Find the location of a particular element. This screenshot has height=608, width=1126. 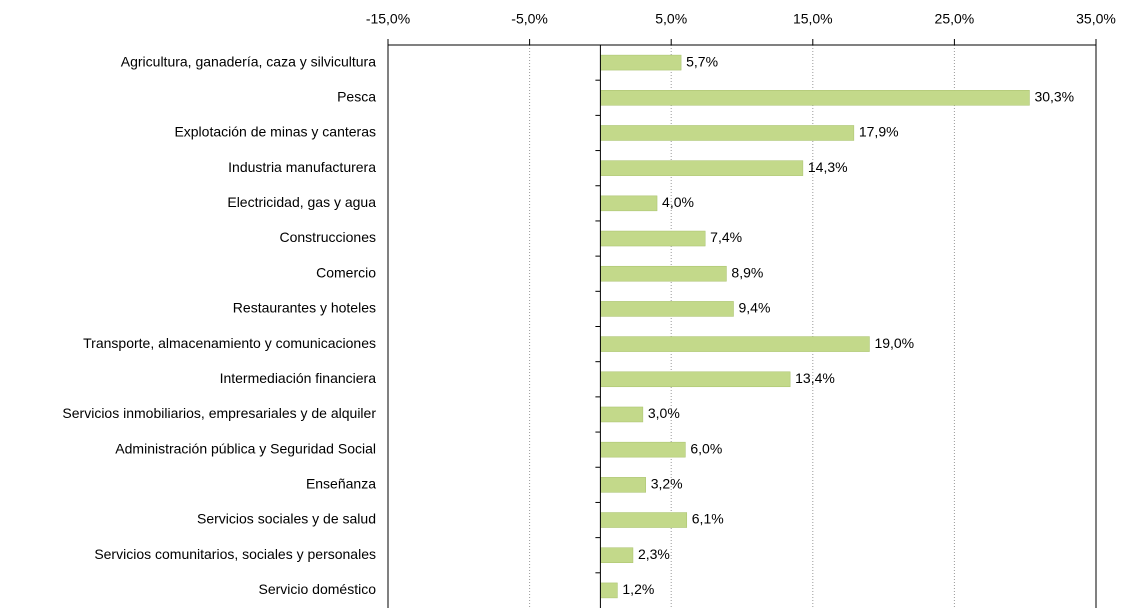

data-label: 3,2% is located at coordinates (667, 484).